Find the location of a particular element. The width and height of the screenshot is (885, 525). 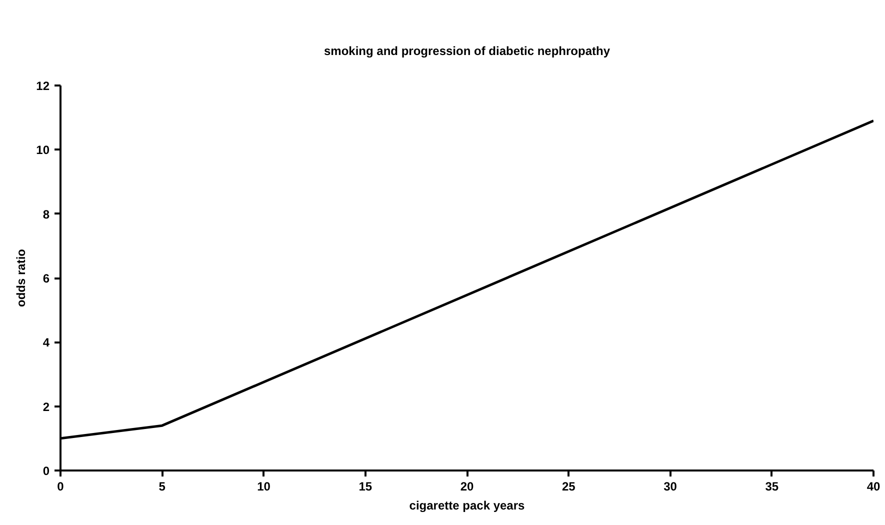

y-tick-label: 12 is located at coordinates (43, 86).